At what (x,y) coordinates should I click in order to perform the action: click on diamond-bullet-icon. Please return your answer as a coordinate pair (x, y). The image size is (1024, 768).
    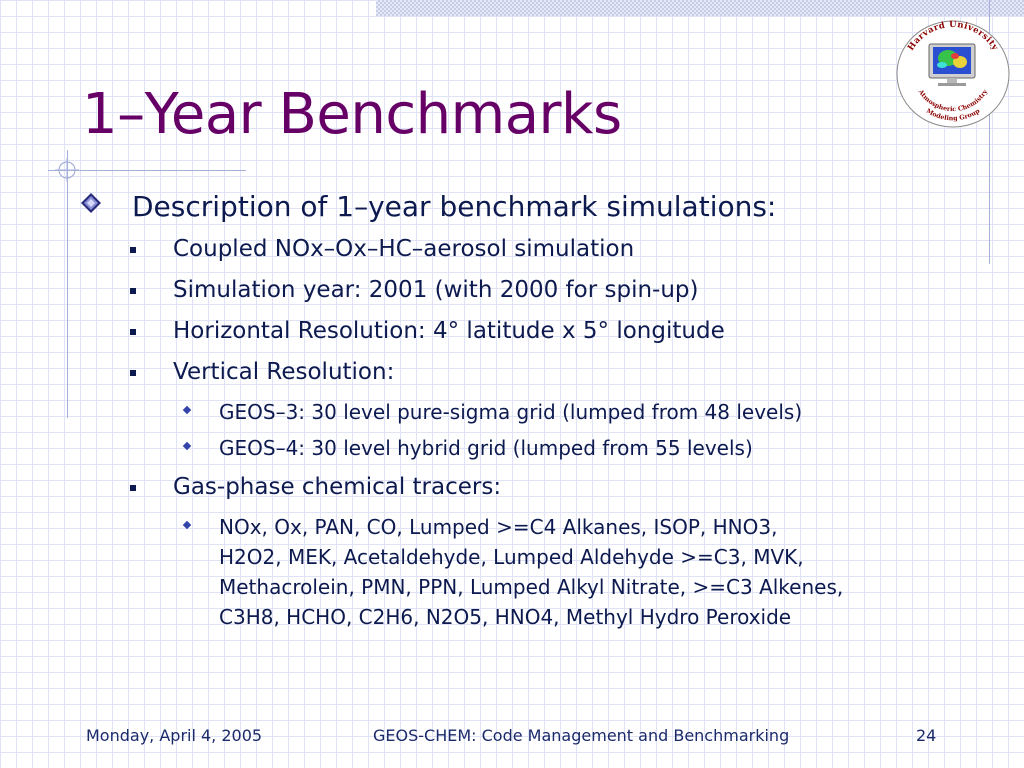
    Looking at the image, I should click on (91, 203).